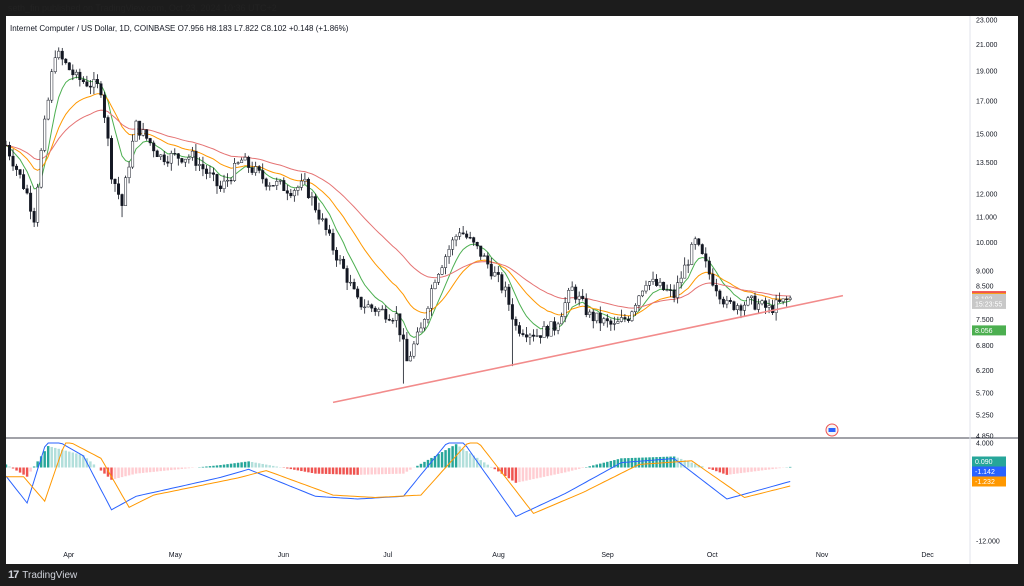  What do you see at coordinates (822, 555) in the screenshot?
I see `x-tick-label: Nov` at bounding box center [822, 555].